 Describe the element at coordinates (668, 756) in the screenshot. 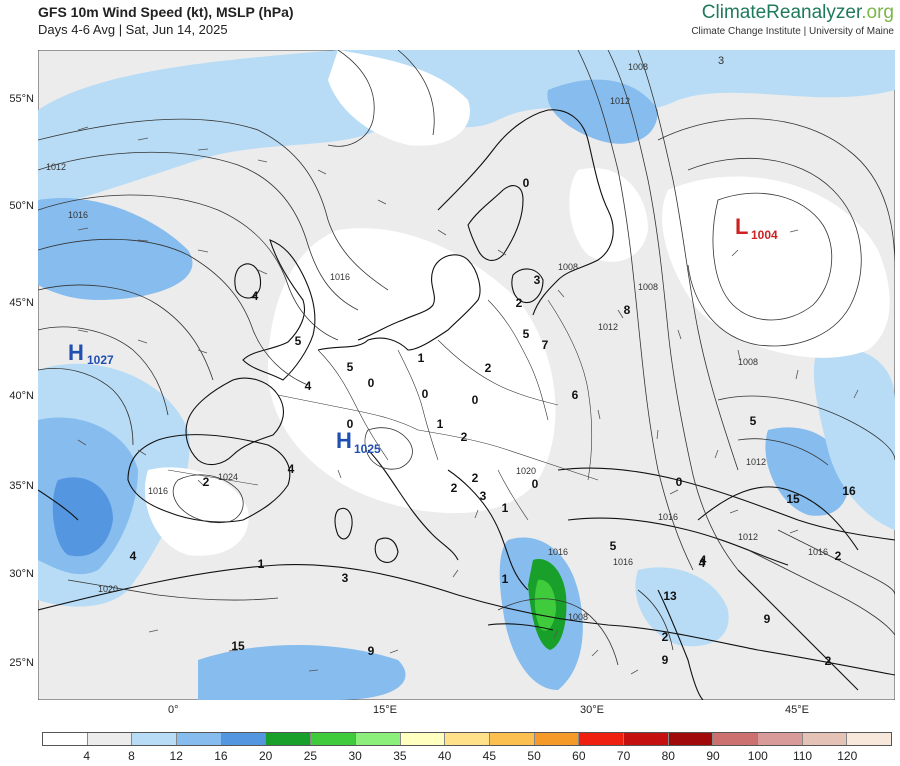

I see `colorbar-label: 80` at that location.